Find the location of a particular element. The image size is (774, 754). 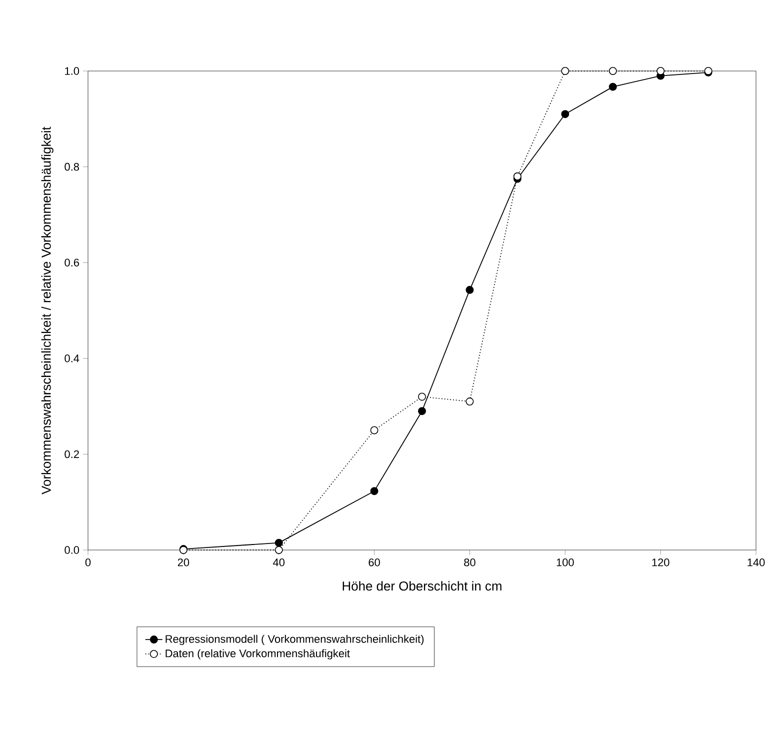

x-tick-label: 20 is located at coordinates (184, 562).